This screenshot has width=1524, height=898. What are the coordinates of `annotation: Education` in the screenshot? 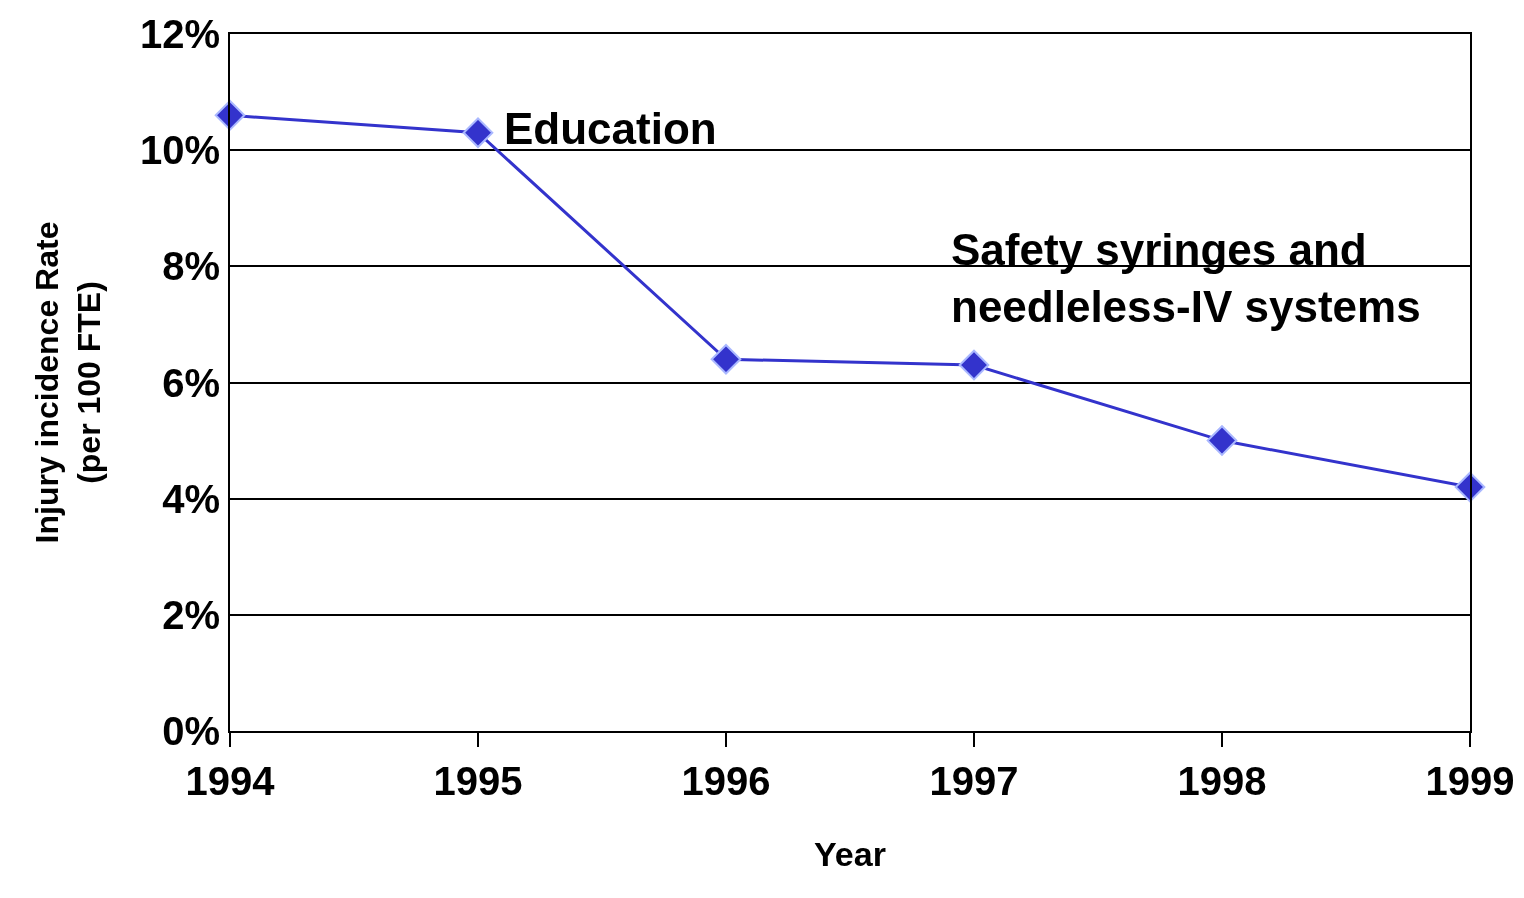 It's located at (610, 128).